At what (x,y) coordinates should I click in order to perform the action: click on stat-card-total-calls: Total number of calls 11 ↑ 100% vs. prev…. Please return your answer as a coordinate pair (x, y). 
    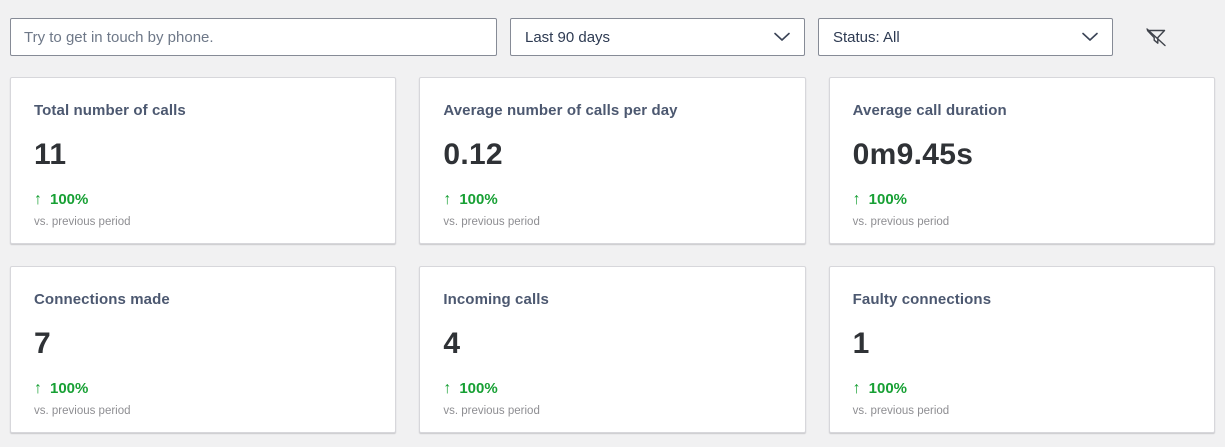
    Looking at the image, I should click on (203, 160).